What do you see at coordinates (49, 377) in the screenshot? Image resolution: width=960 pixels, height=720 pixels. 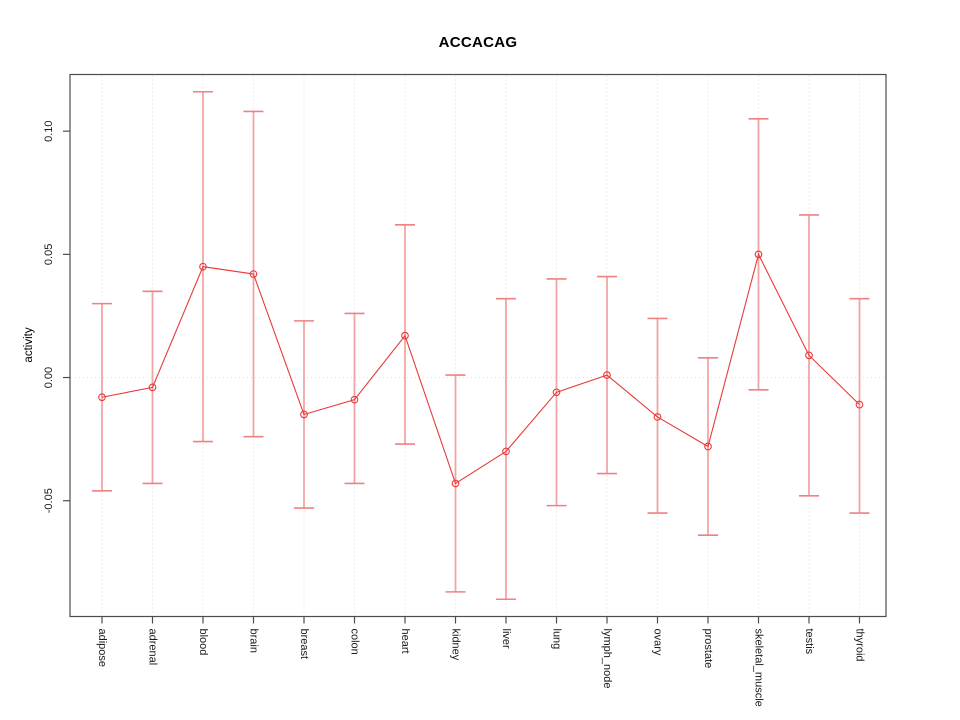 I see `y-tick-label: 0.00` at bounding box center [49, 377].